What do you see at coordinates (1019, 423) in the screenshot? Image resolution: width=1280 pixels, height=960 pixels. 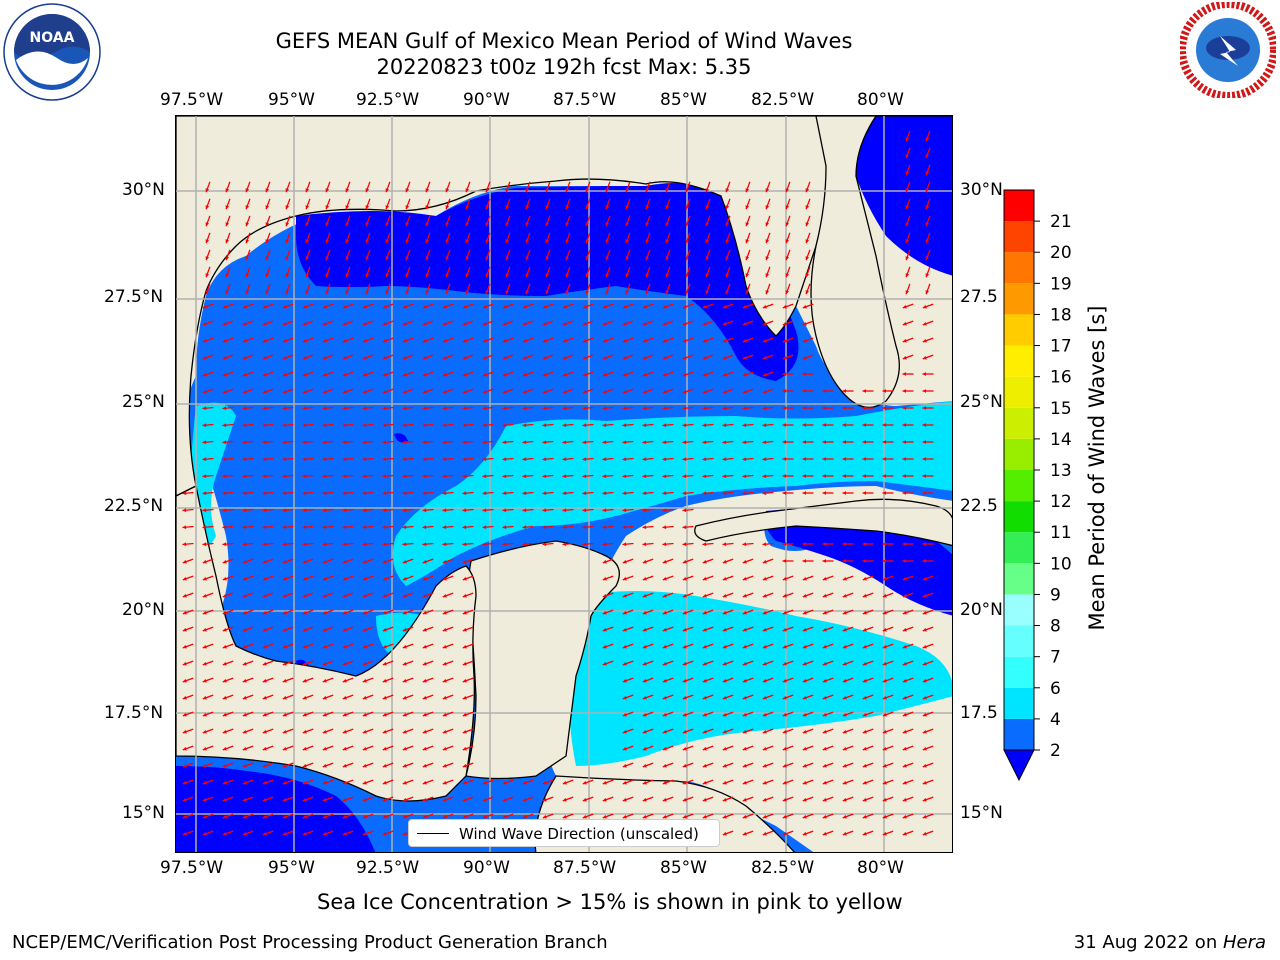 I see `colorbar-segment` at bounding box center [1019, 423].